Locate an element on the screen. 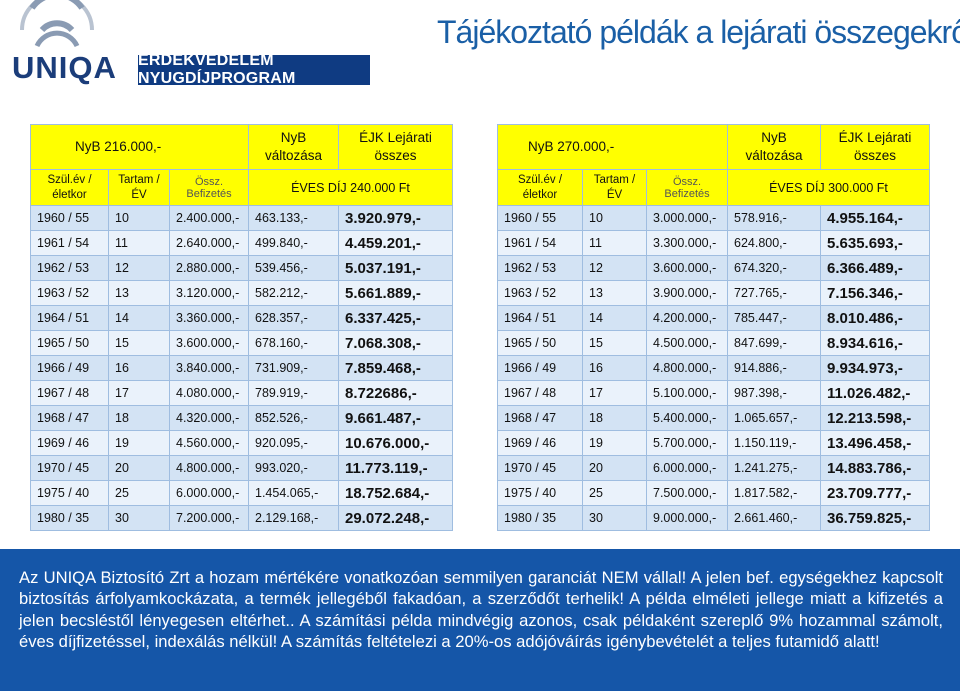 The image size is (960, 691). term-cell: 18 is located at coordinates (139, 418).